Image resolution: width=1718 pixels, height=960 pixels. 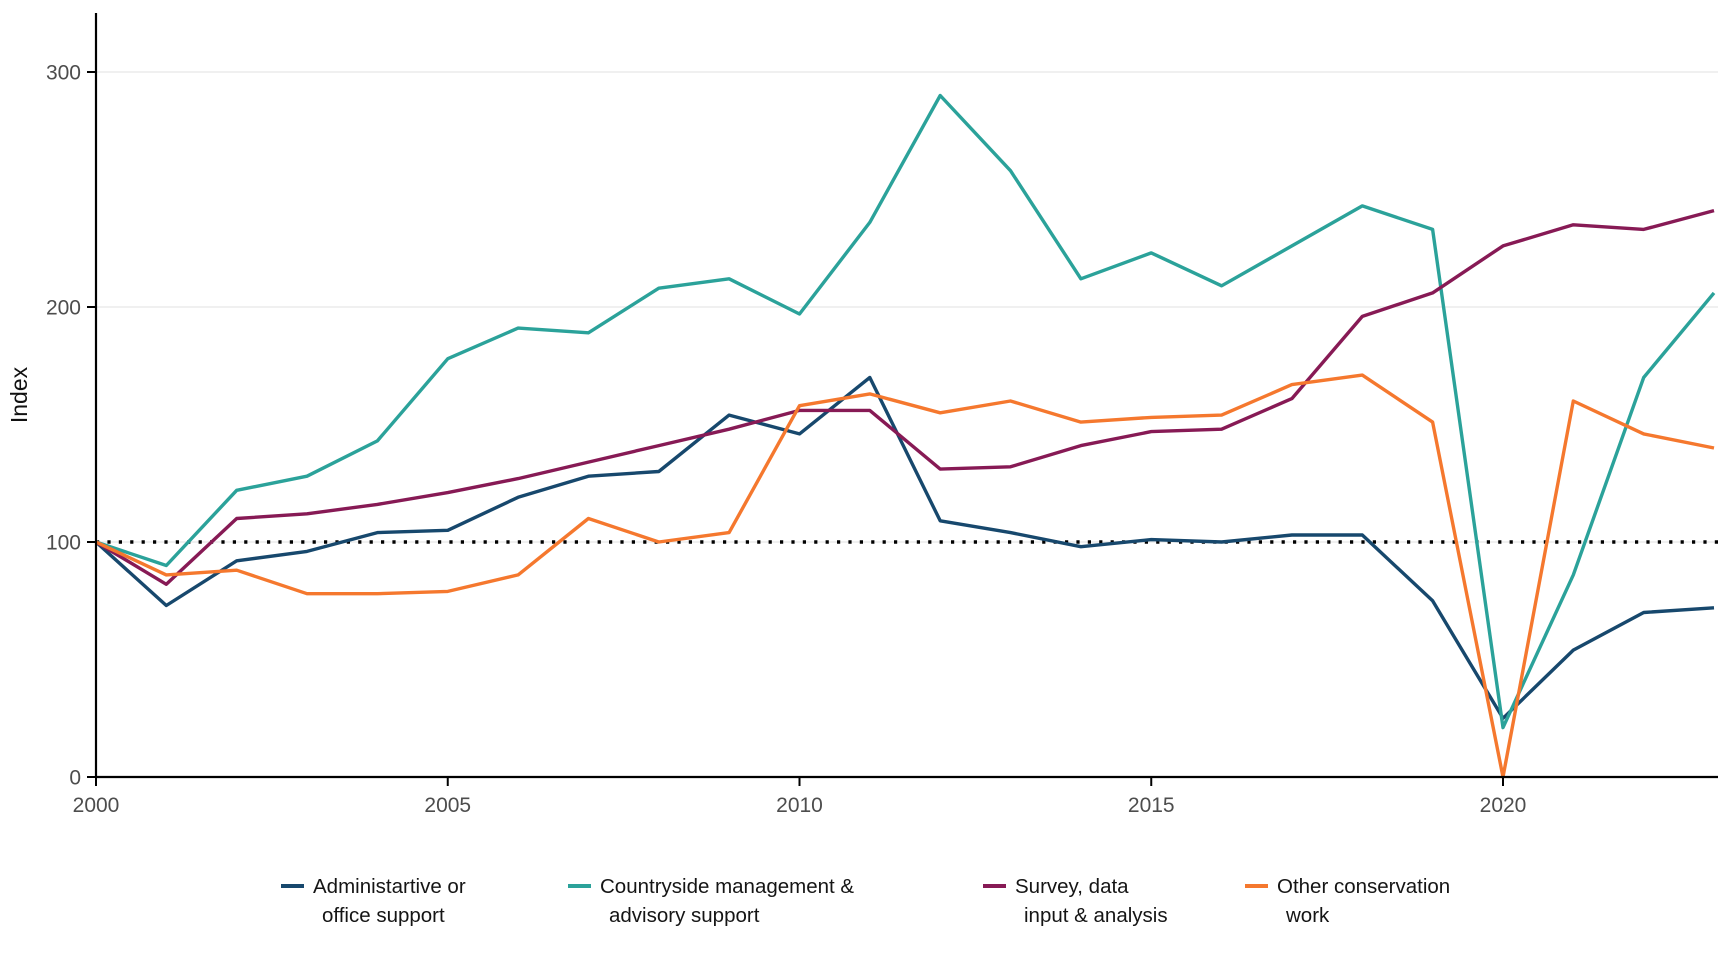 What do you see at coordinates (1151, 805) in the screenshot?
I see `x-tick-label: 2015` at bounding box center [1151, 805].